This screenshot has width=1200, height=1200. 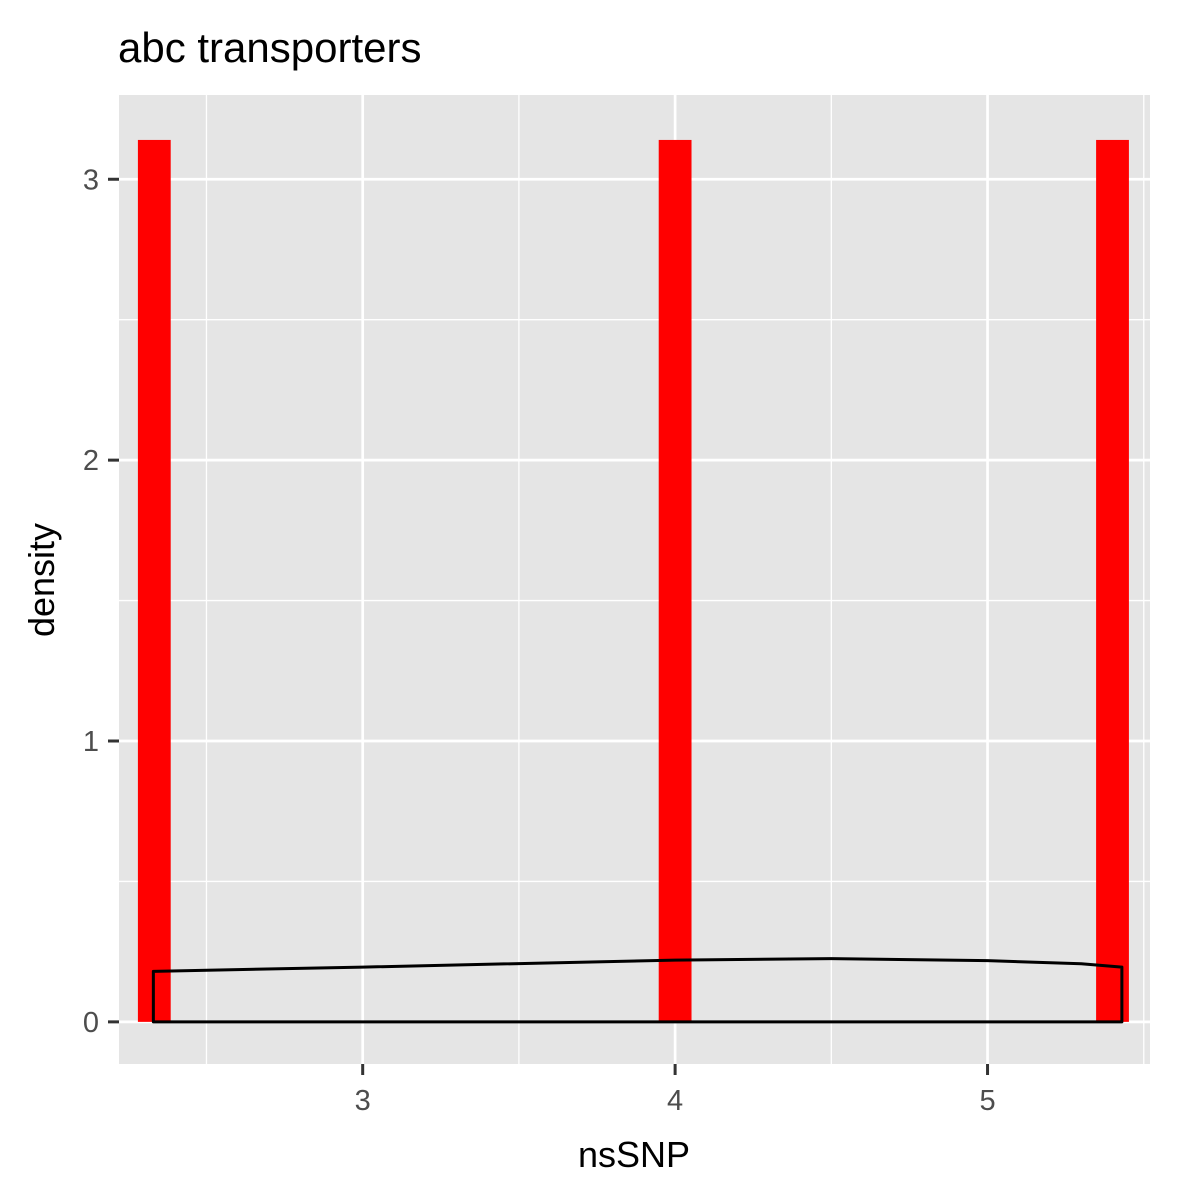 I want to click on chart-title: abc transporters, so click(x=269, y=47).